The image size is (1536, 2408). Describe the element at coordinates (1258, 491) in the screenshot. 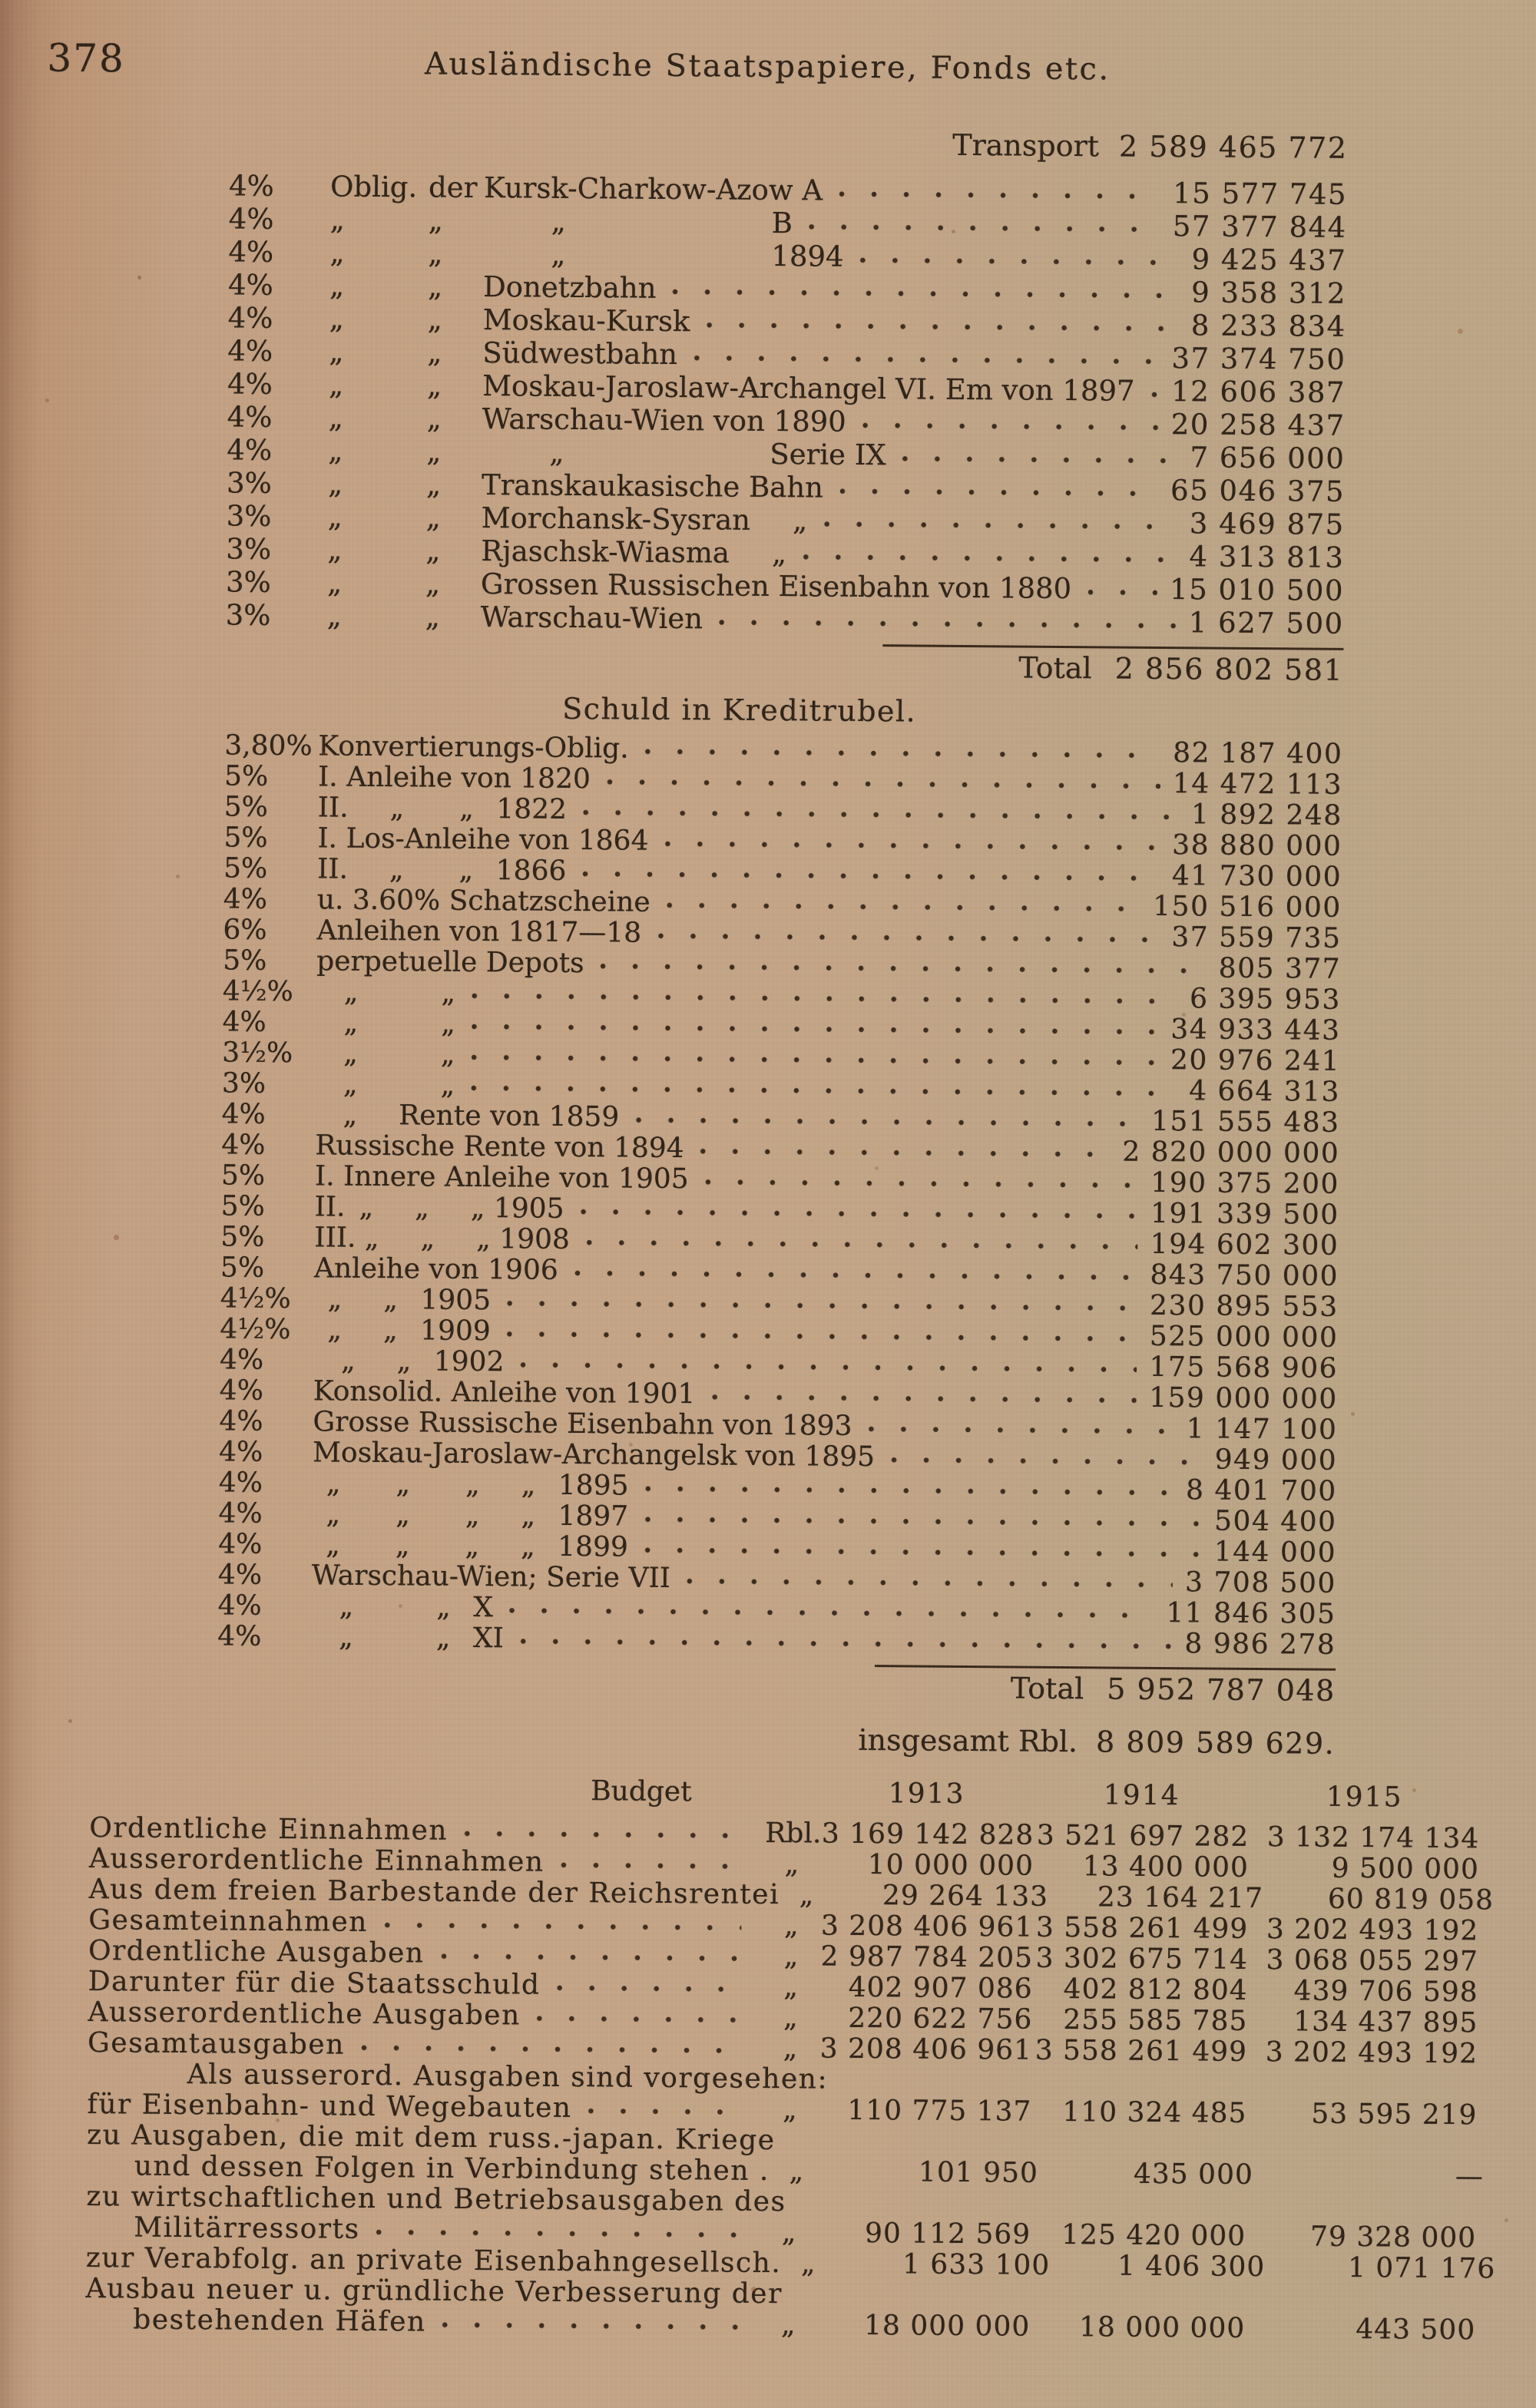

I see `amount: 65 046 375` at that location.